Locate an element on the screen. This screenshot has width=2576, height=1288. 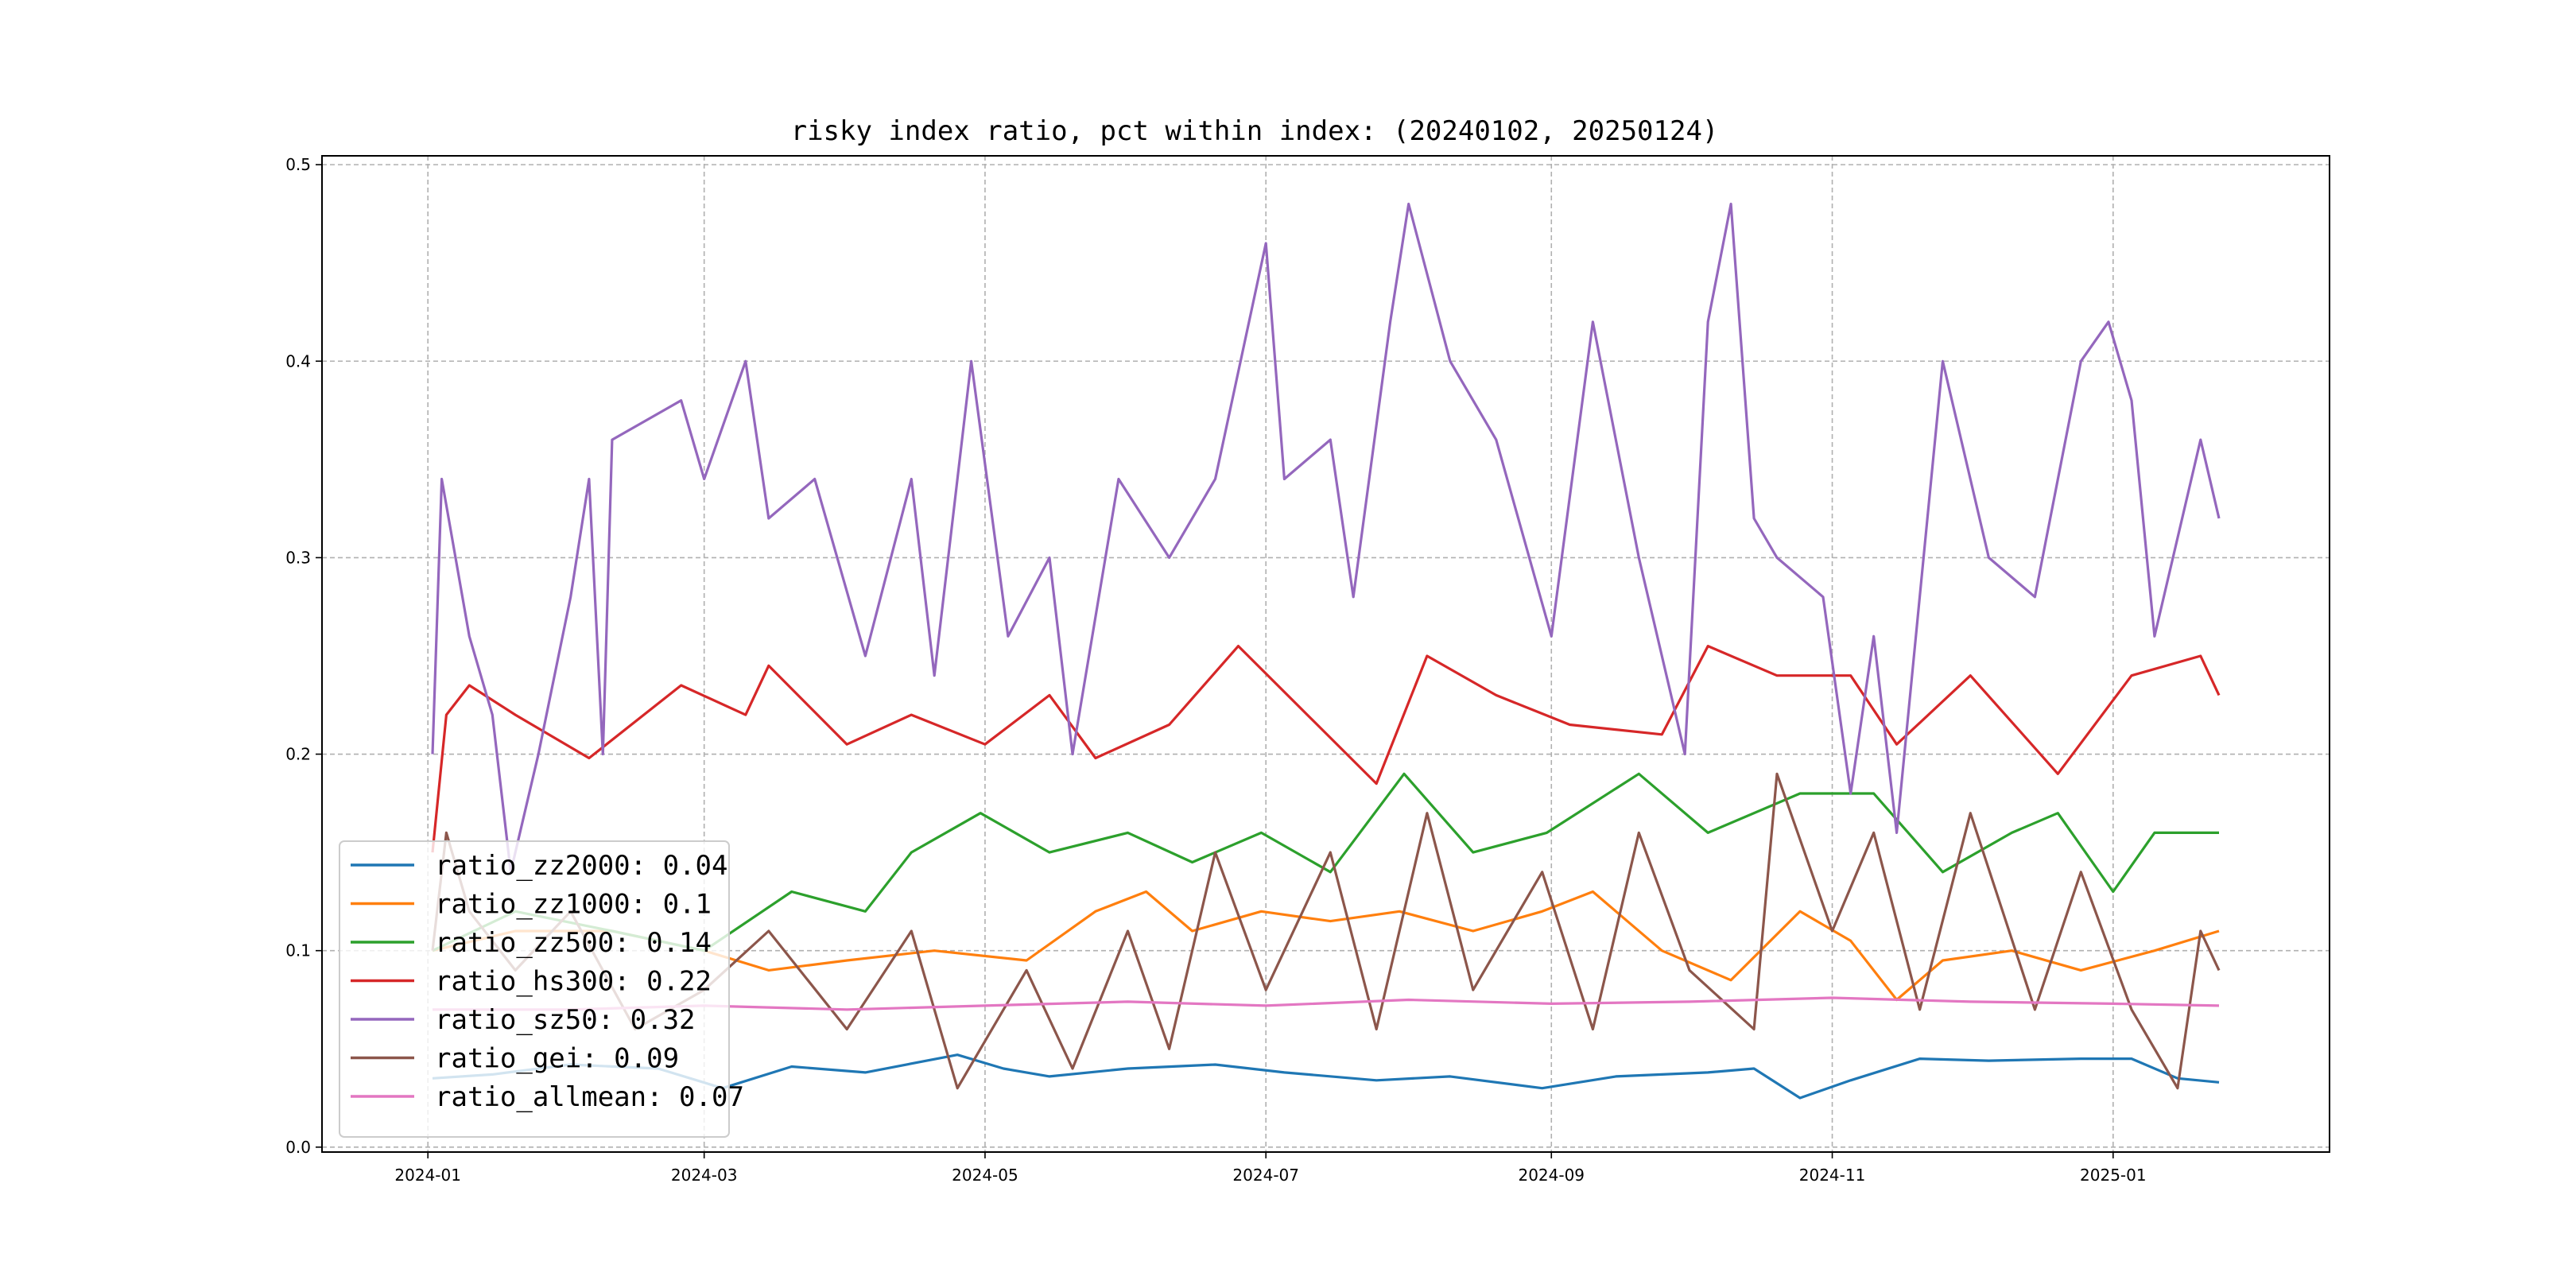
series-line-ratio-zz500 is located at coordinates (1326, 862).